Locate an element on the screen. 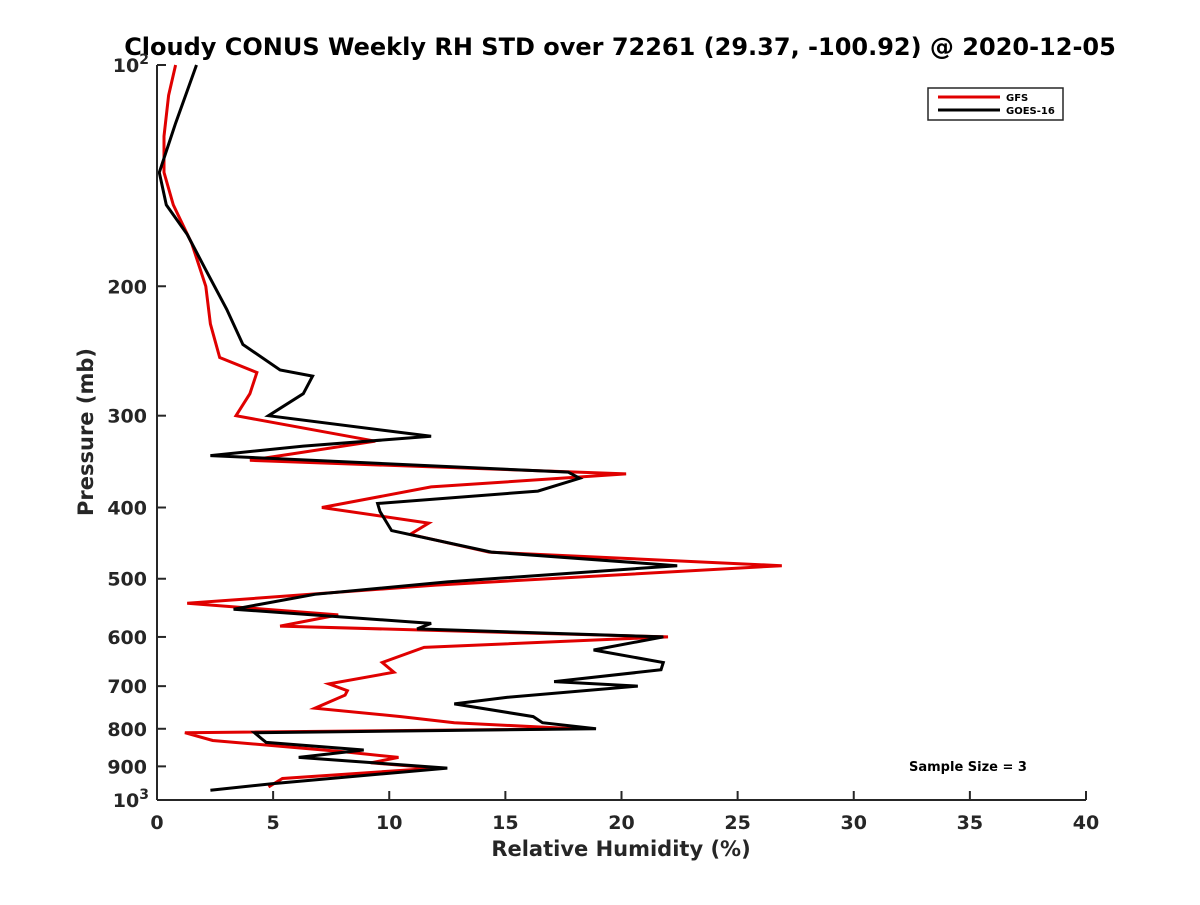  y-axis-label: Pressure (mb) is located at coordinates (86, 432).